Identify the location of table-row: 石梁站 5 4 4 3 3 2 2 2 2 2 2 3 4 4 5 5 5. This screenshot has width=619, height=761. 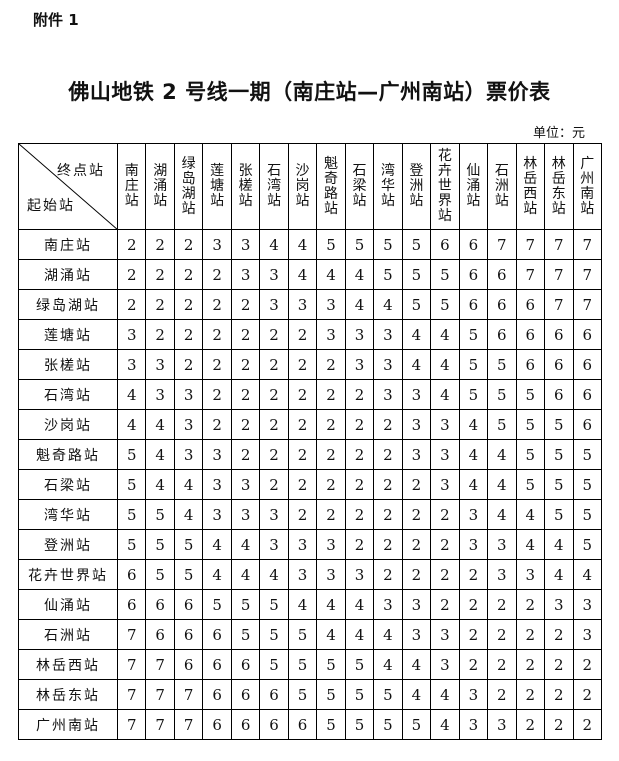
(310, 484).